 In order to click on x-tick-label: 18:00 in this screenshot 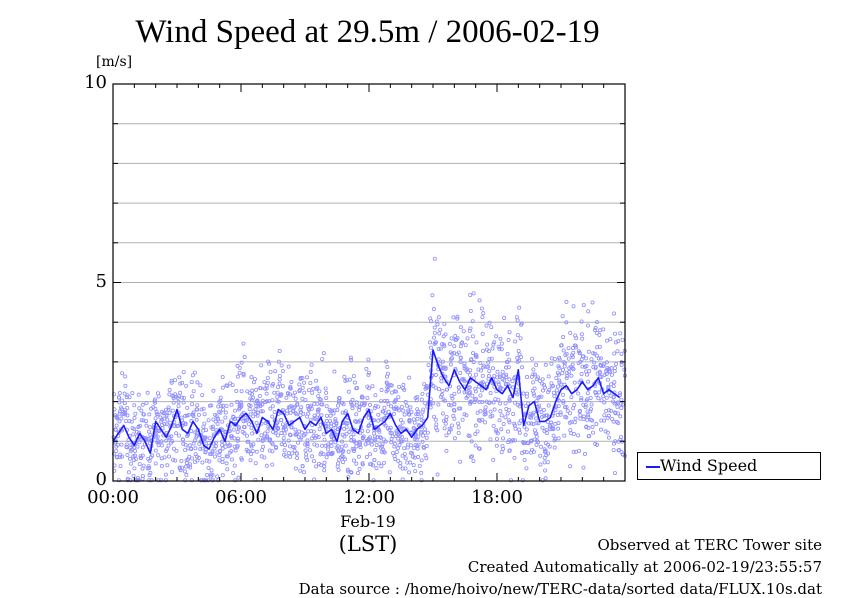, I will do `click(497, 497)`.